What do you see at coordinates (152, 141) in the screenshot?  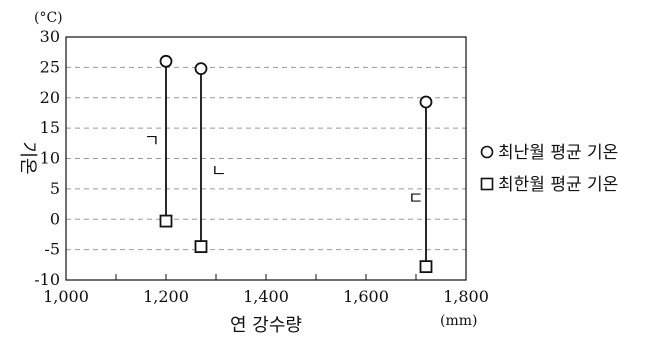 I see `point-label: ㄱ` at bounding box center [152, 141].